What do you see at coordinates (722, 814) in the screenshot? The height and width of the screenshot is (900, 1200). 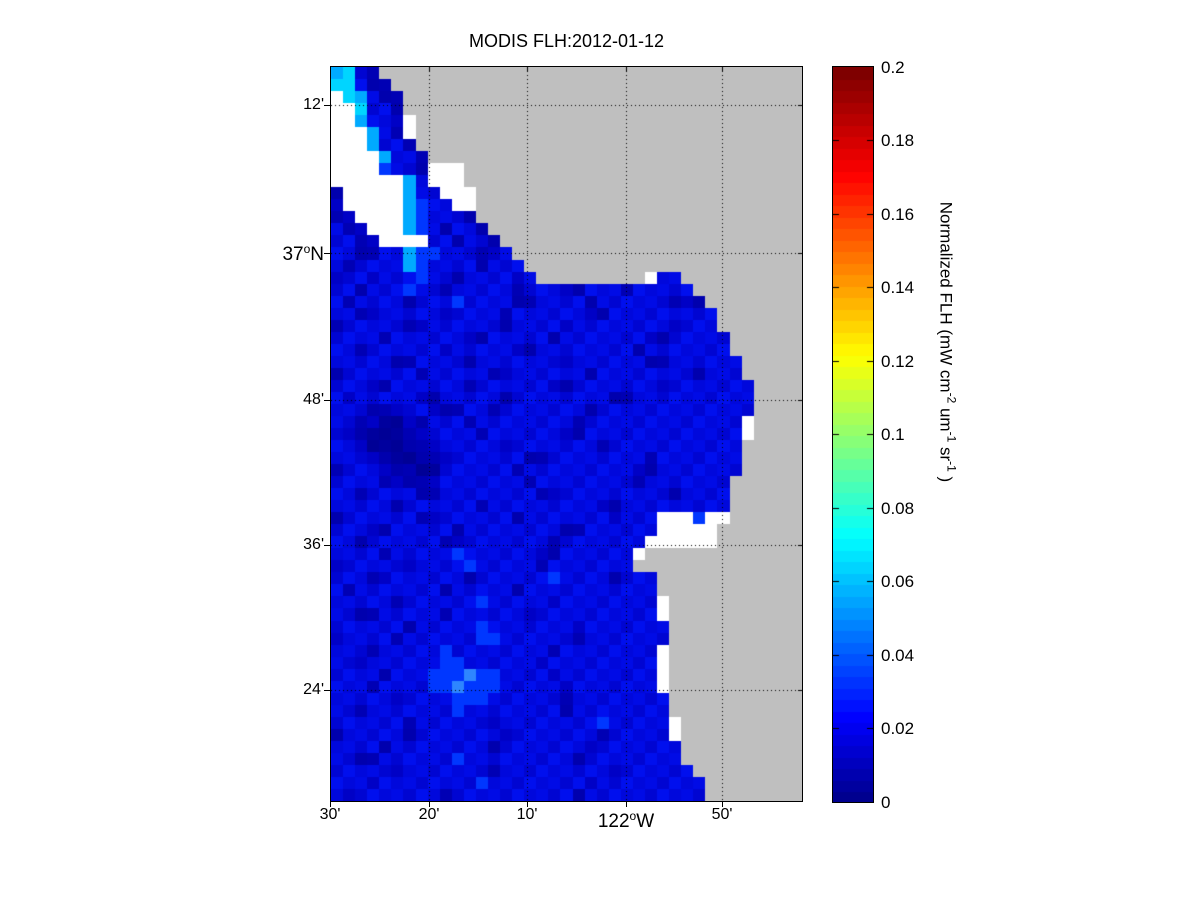 I see `x-tick-label: 50'` at bounding box center [722, 814].